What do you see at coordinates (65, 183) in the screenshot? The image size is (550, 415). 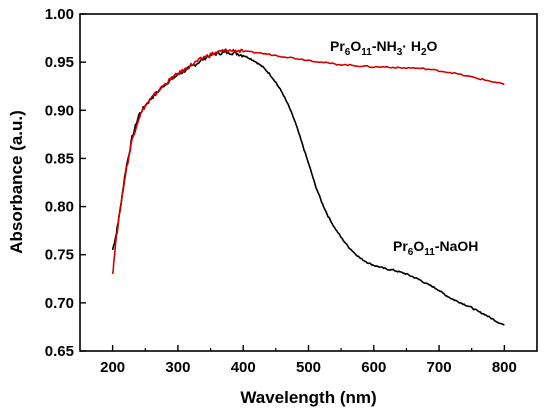 I see `y-axis-ticks: 0.65 0.70 0.75 0.80 0.85 0.90 0.95 1.00` at bounding box center [65, 183].